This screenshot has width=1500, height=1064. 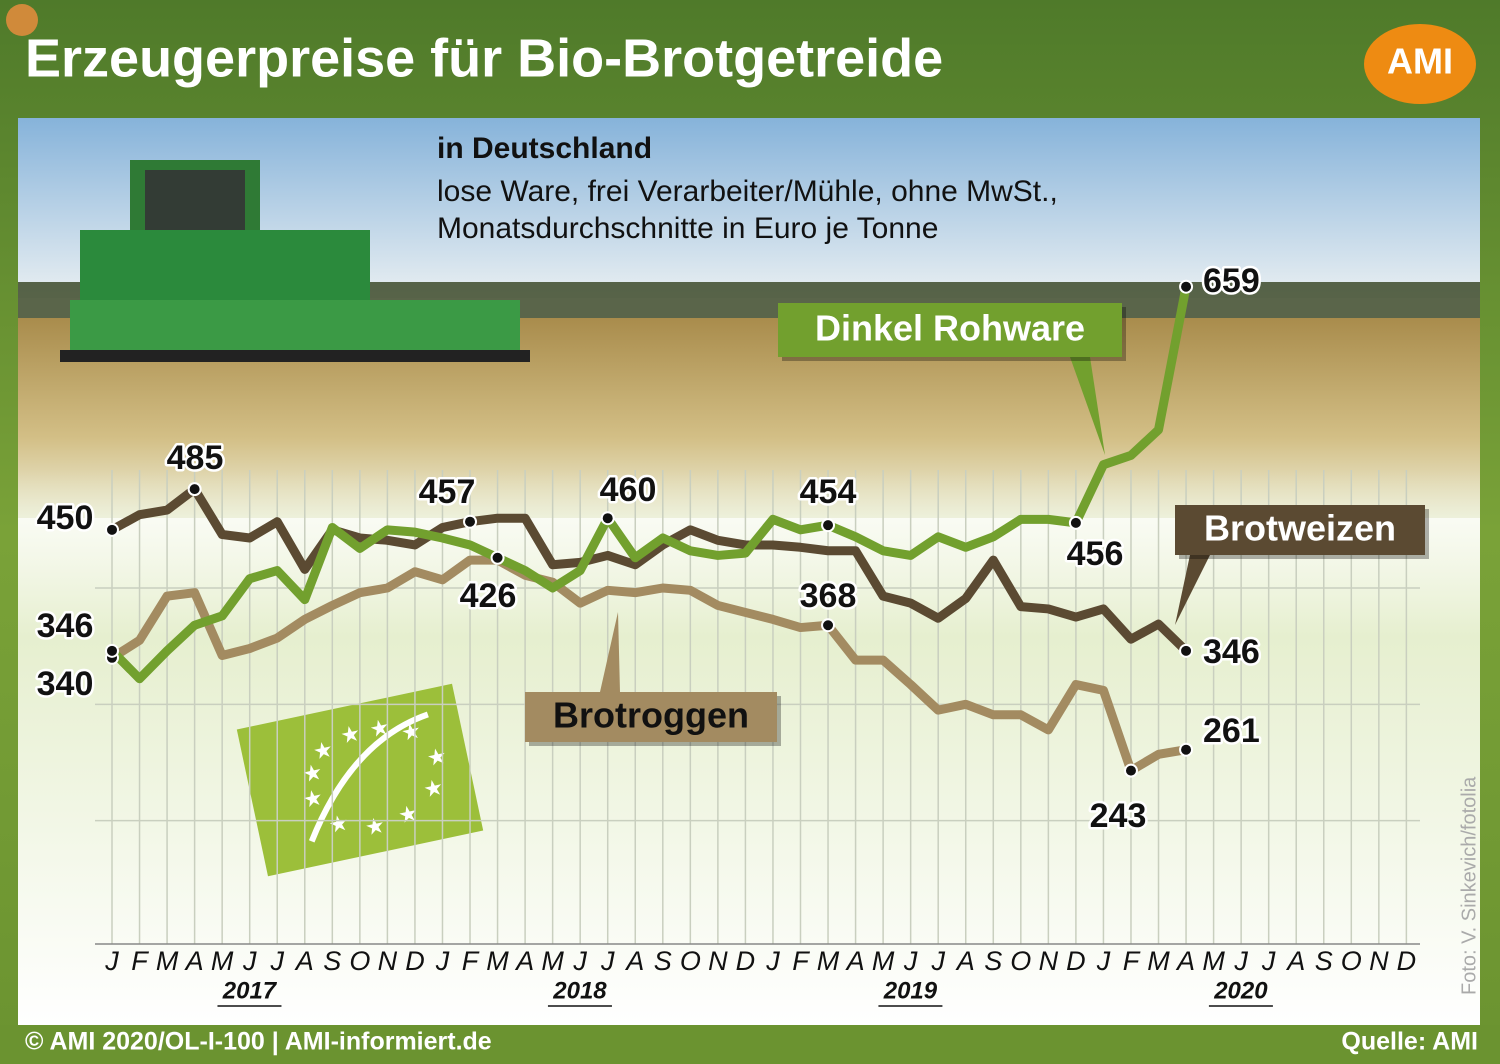 What do you see at coordinates (488, 596) in the screenshot?
I see `data-label: 426` at bounding box center [488, 596].